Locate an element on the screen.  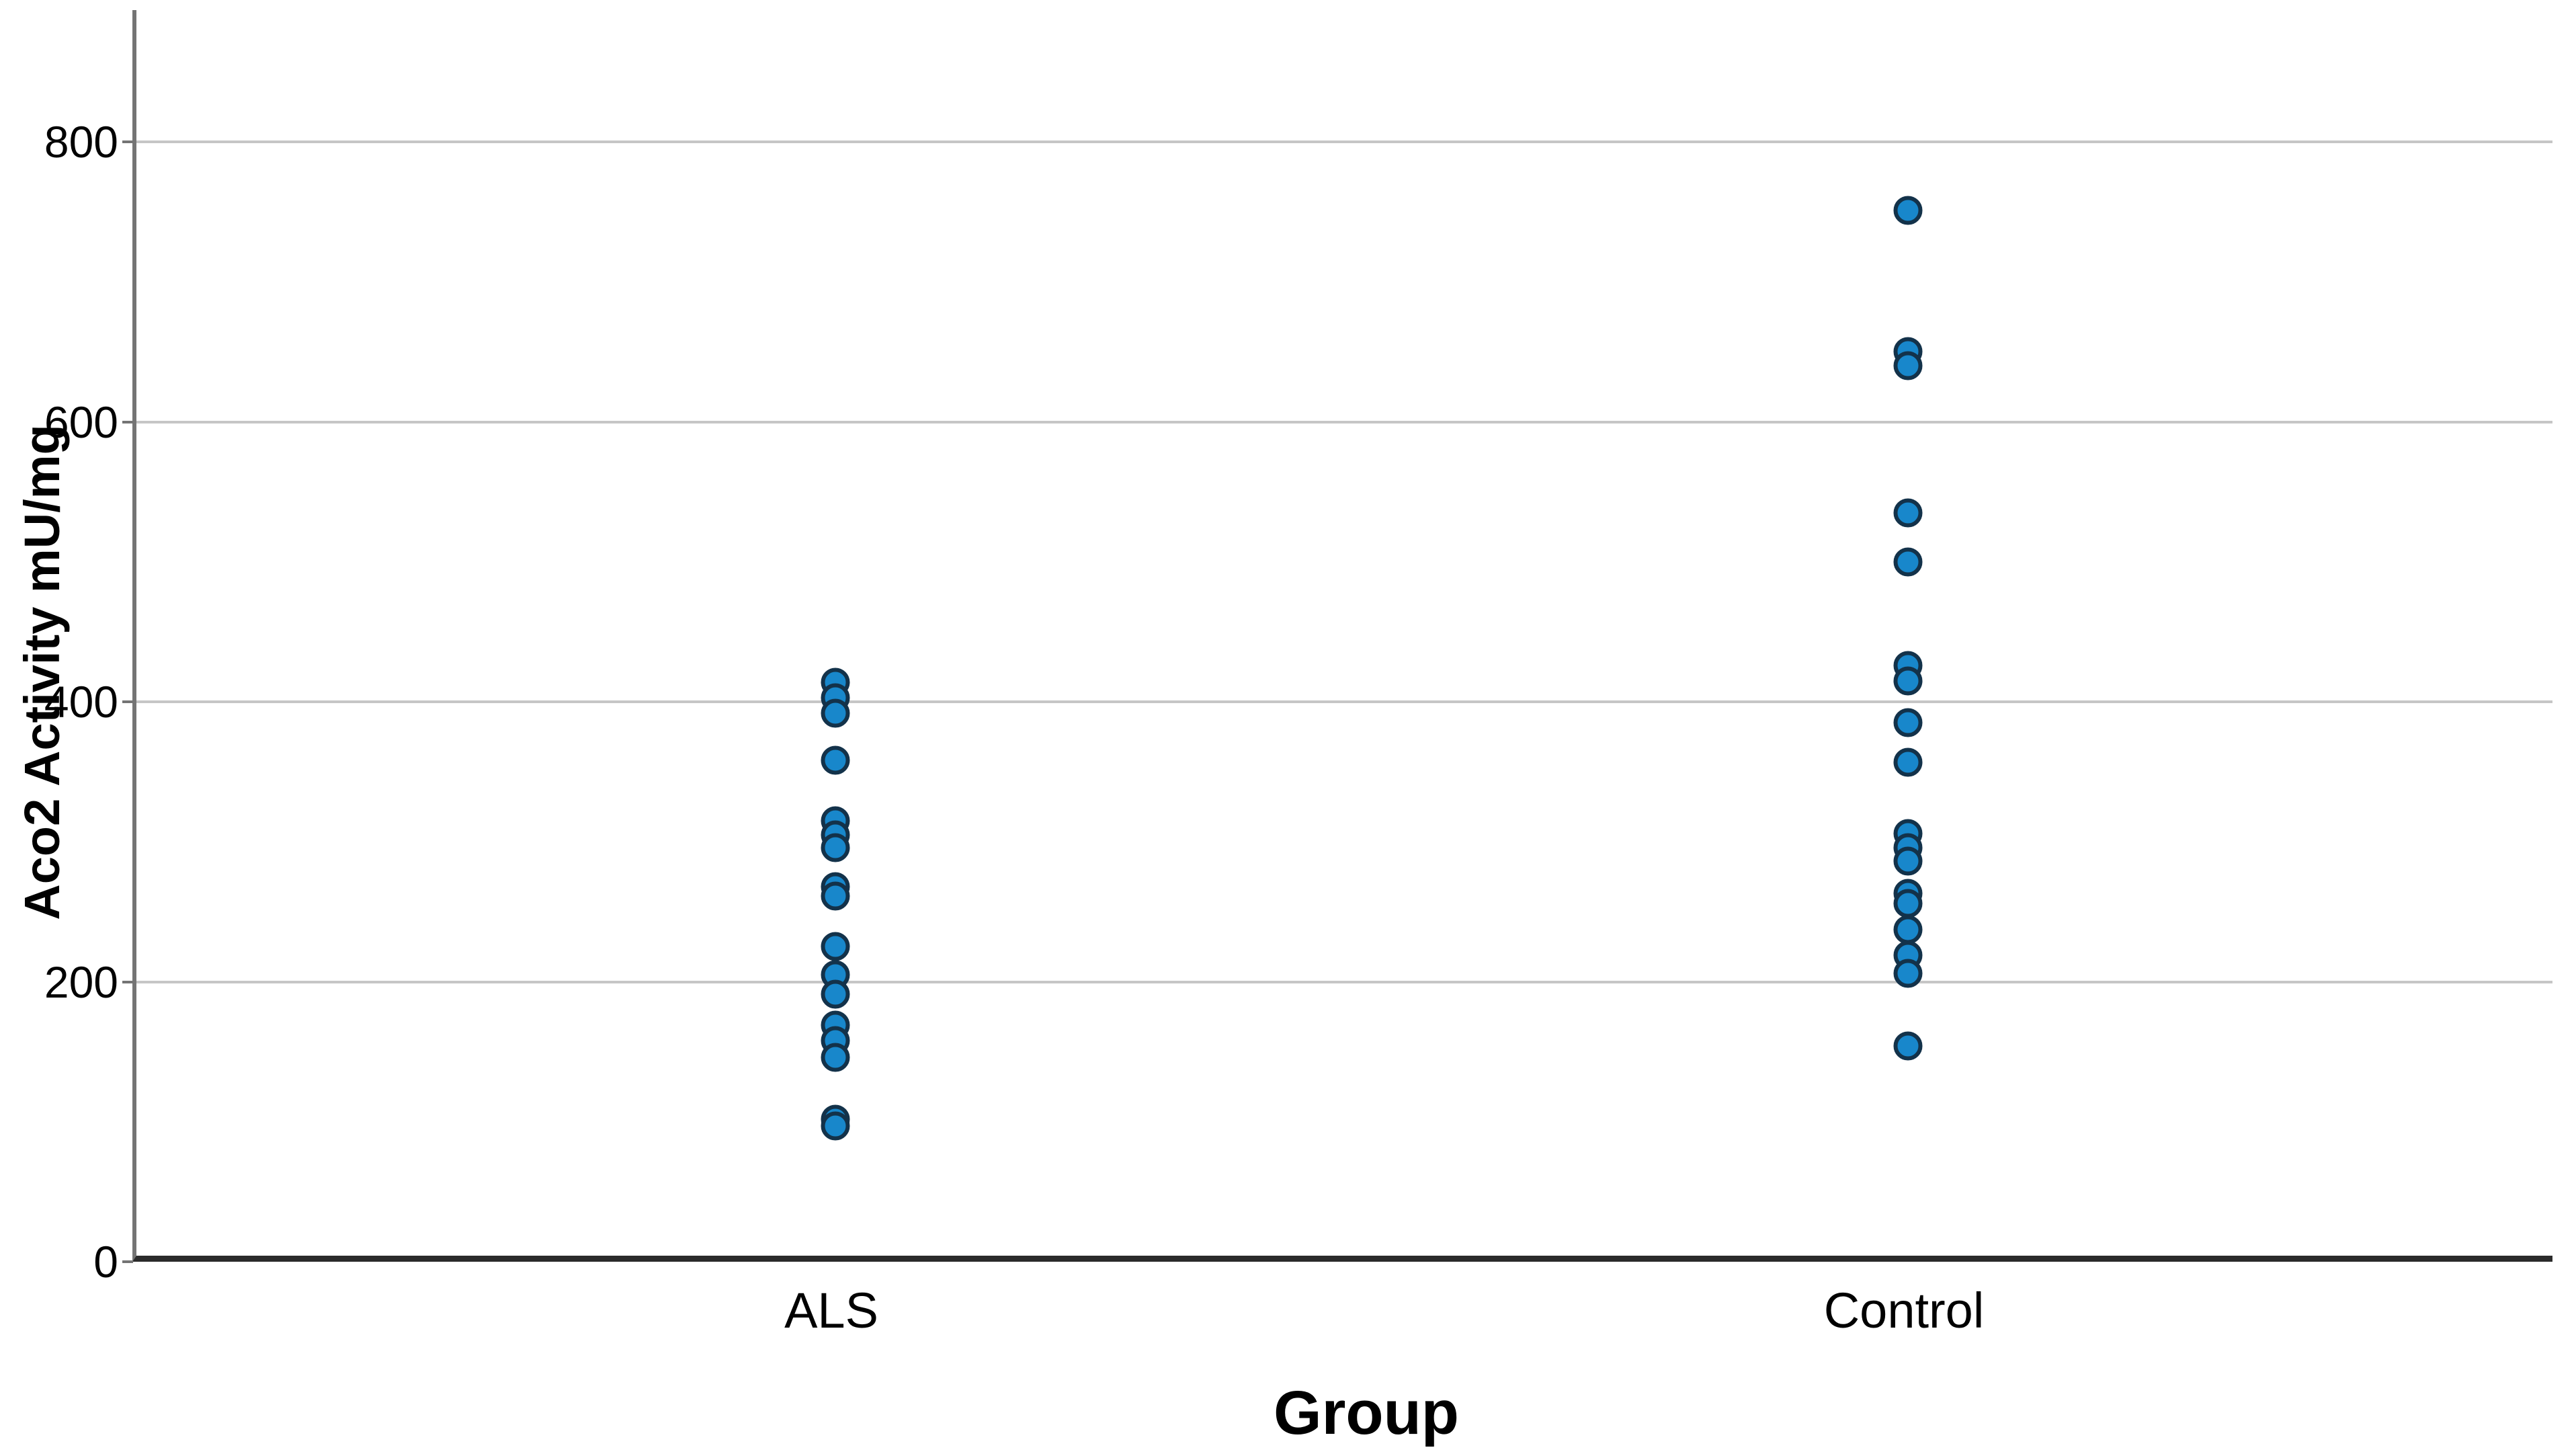
y-tick-label-200: 200 is located at coordinates (81, 982).